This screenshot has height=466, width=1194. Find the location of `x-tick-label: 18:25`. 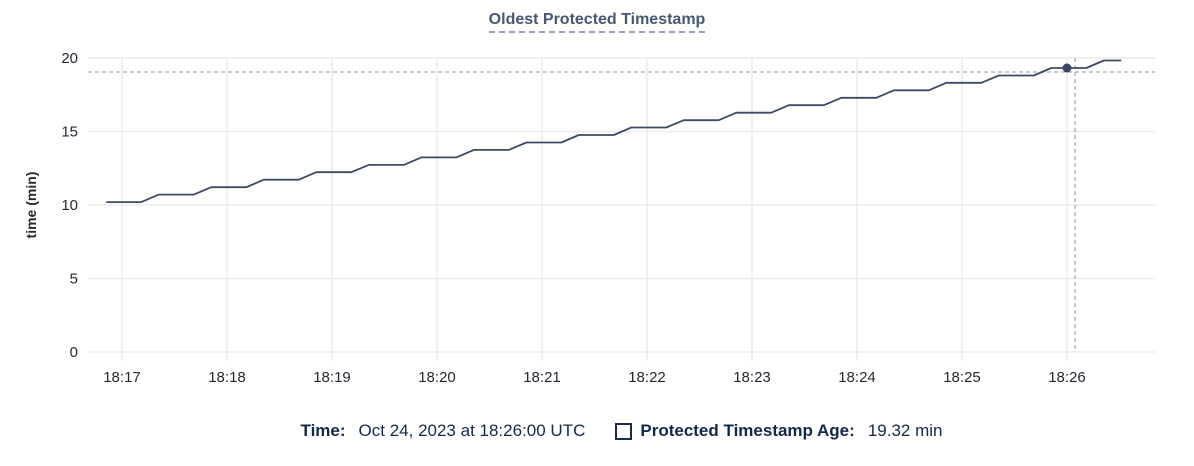

x-tick-label: 18:25 is located at coordinates (962, 377).